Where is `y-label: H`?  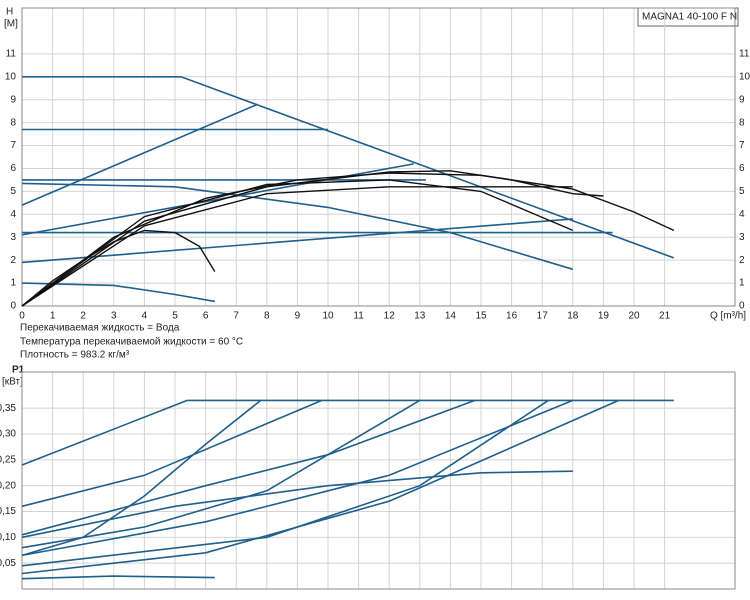 y-label: H is located at coordinates (9, 12).